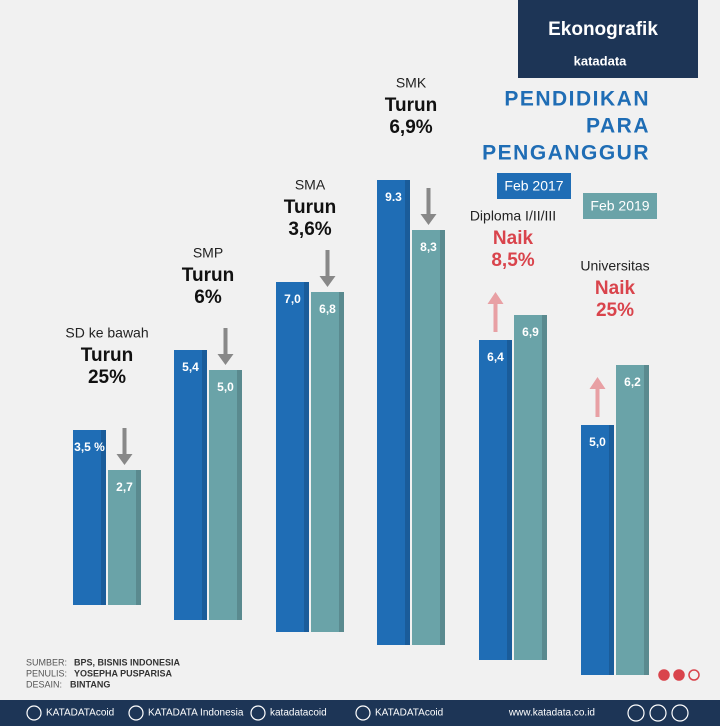  What do you see at coordinates (566, 153) in the screenshot?
I see `chart-title: PENGANGGUR` at bounding box center [566, 153].